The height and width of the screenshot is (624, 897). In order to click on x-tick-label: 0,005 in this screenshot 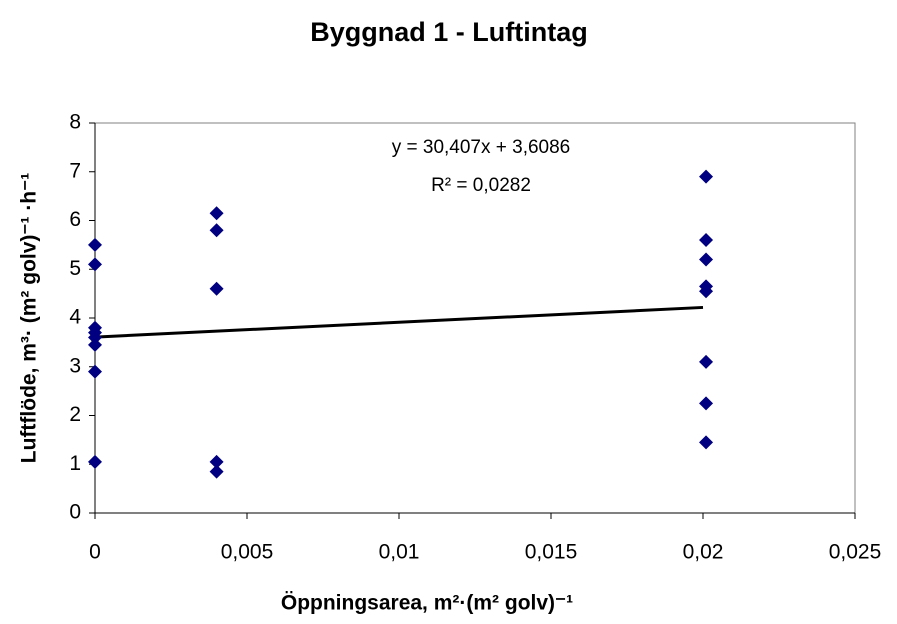, I will do `click(247, 552)`.